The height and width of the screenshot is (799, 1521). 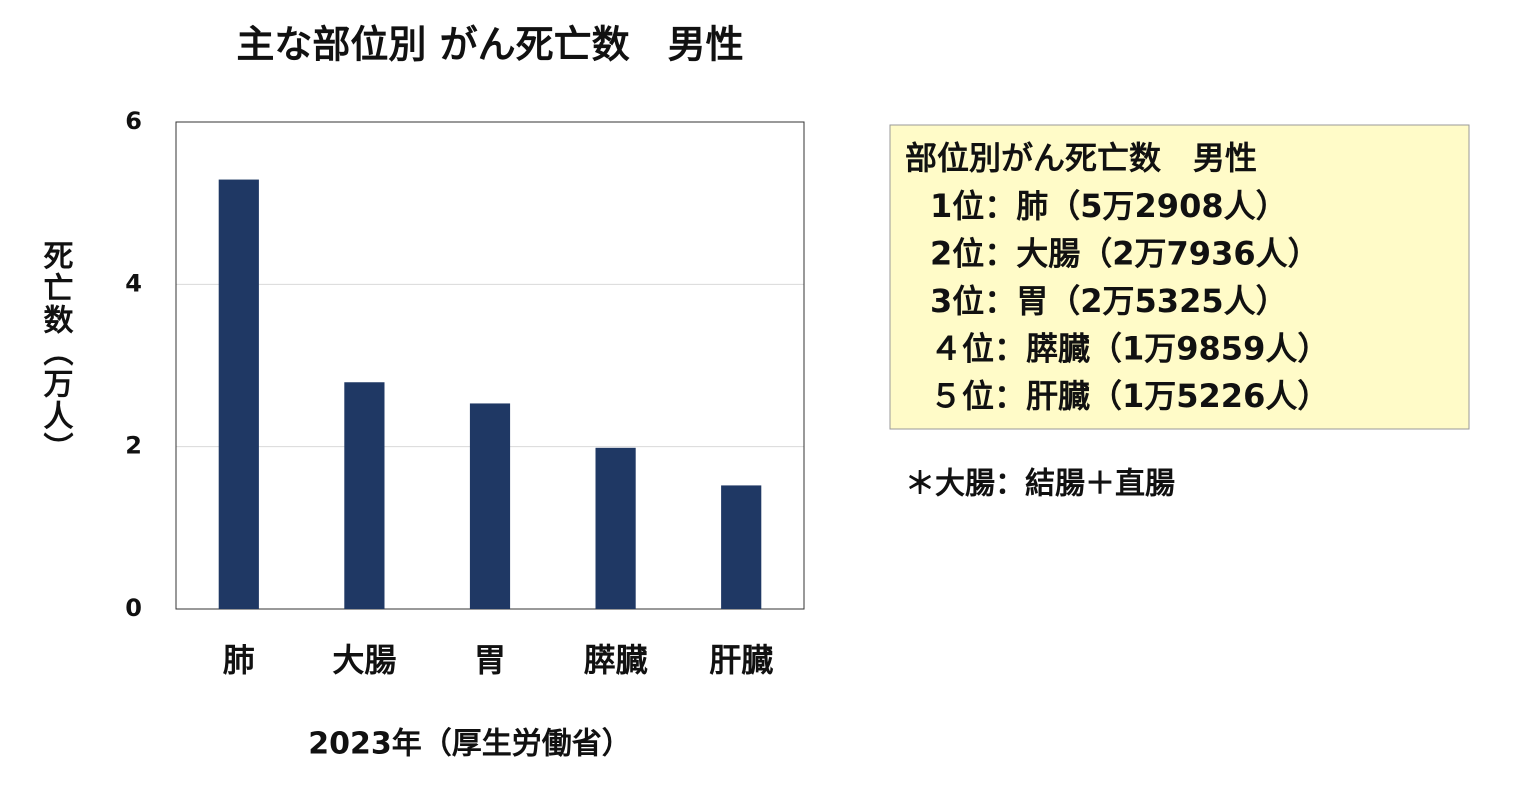 I want to click on x-tick-label: 胃, so click(x=490, y=660).